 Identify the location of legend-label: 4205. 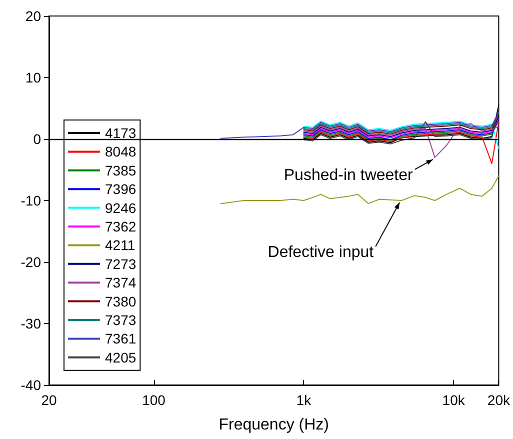
(120, 357).